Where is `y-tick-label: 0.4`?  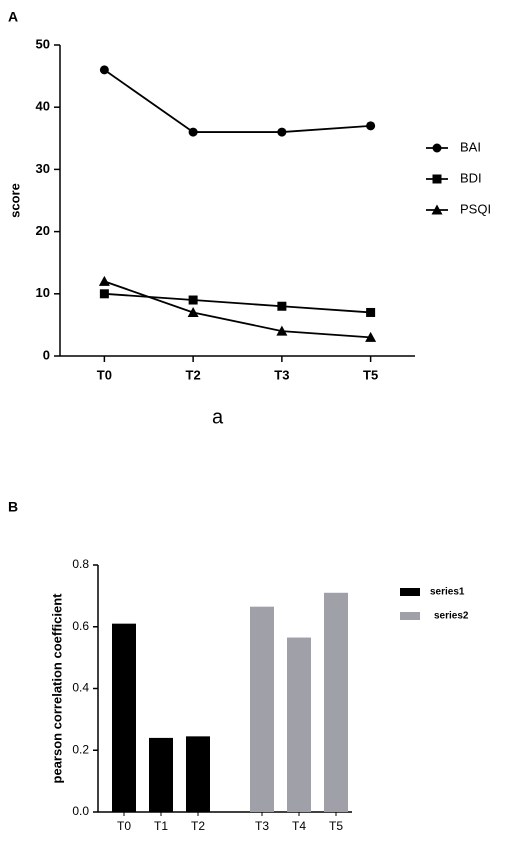 y-tick-label: 0.4 is located at coordinates (80, 688).